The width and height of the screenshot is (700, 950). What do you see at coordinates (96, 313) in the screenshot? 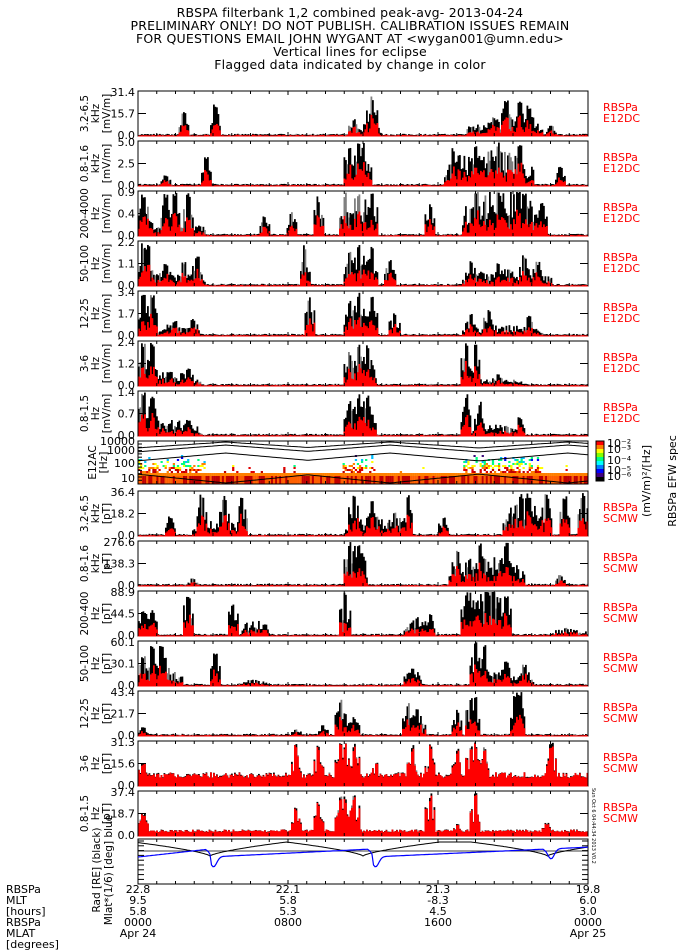
I see `y-axis-unit-label: Hz` at bounding box center [96, 313].